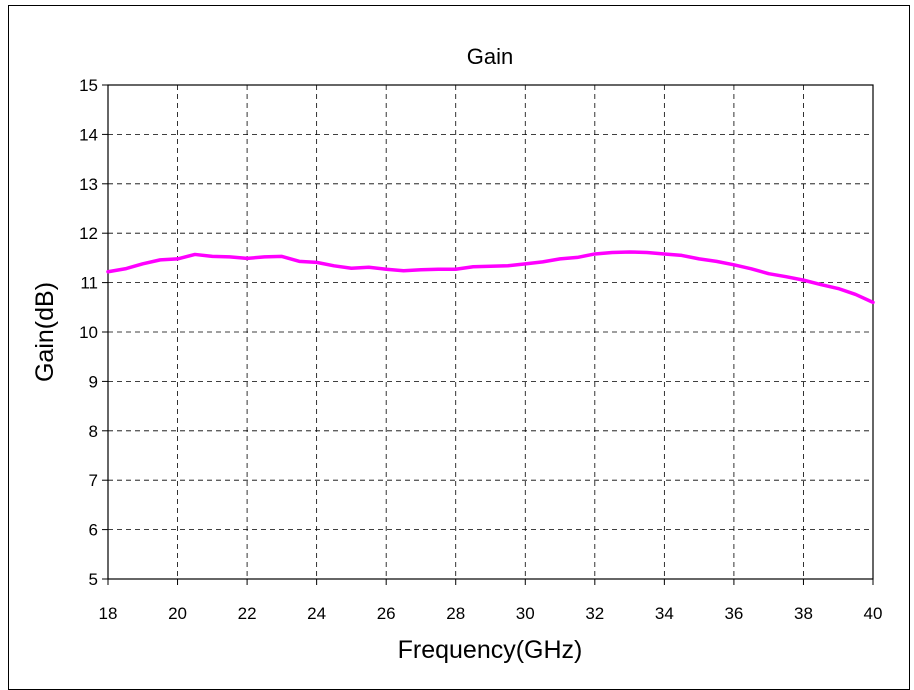 This screenshot has width=914, height=690. I want to click on x-tick-label: 24, so click(316, 613).